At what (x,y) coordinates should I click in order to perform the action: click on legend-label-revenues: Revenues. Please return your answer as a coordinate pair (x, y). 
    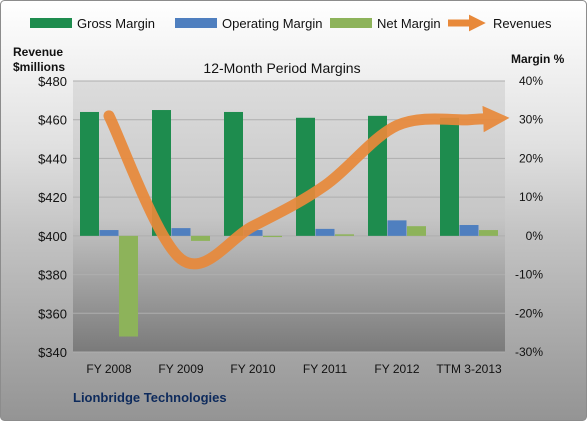
    Looking at the image, I should click on (522, 23).